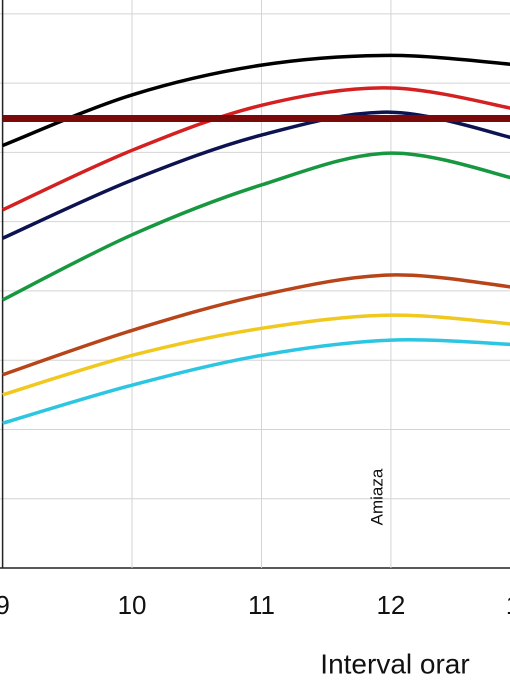  I want to click on x-tick-label: 12, so click(390, 605).